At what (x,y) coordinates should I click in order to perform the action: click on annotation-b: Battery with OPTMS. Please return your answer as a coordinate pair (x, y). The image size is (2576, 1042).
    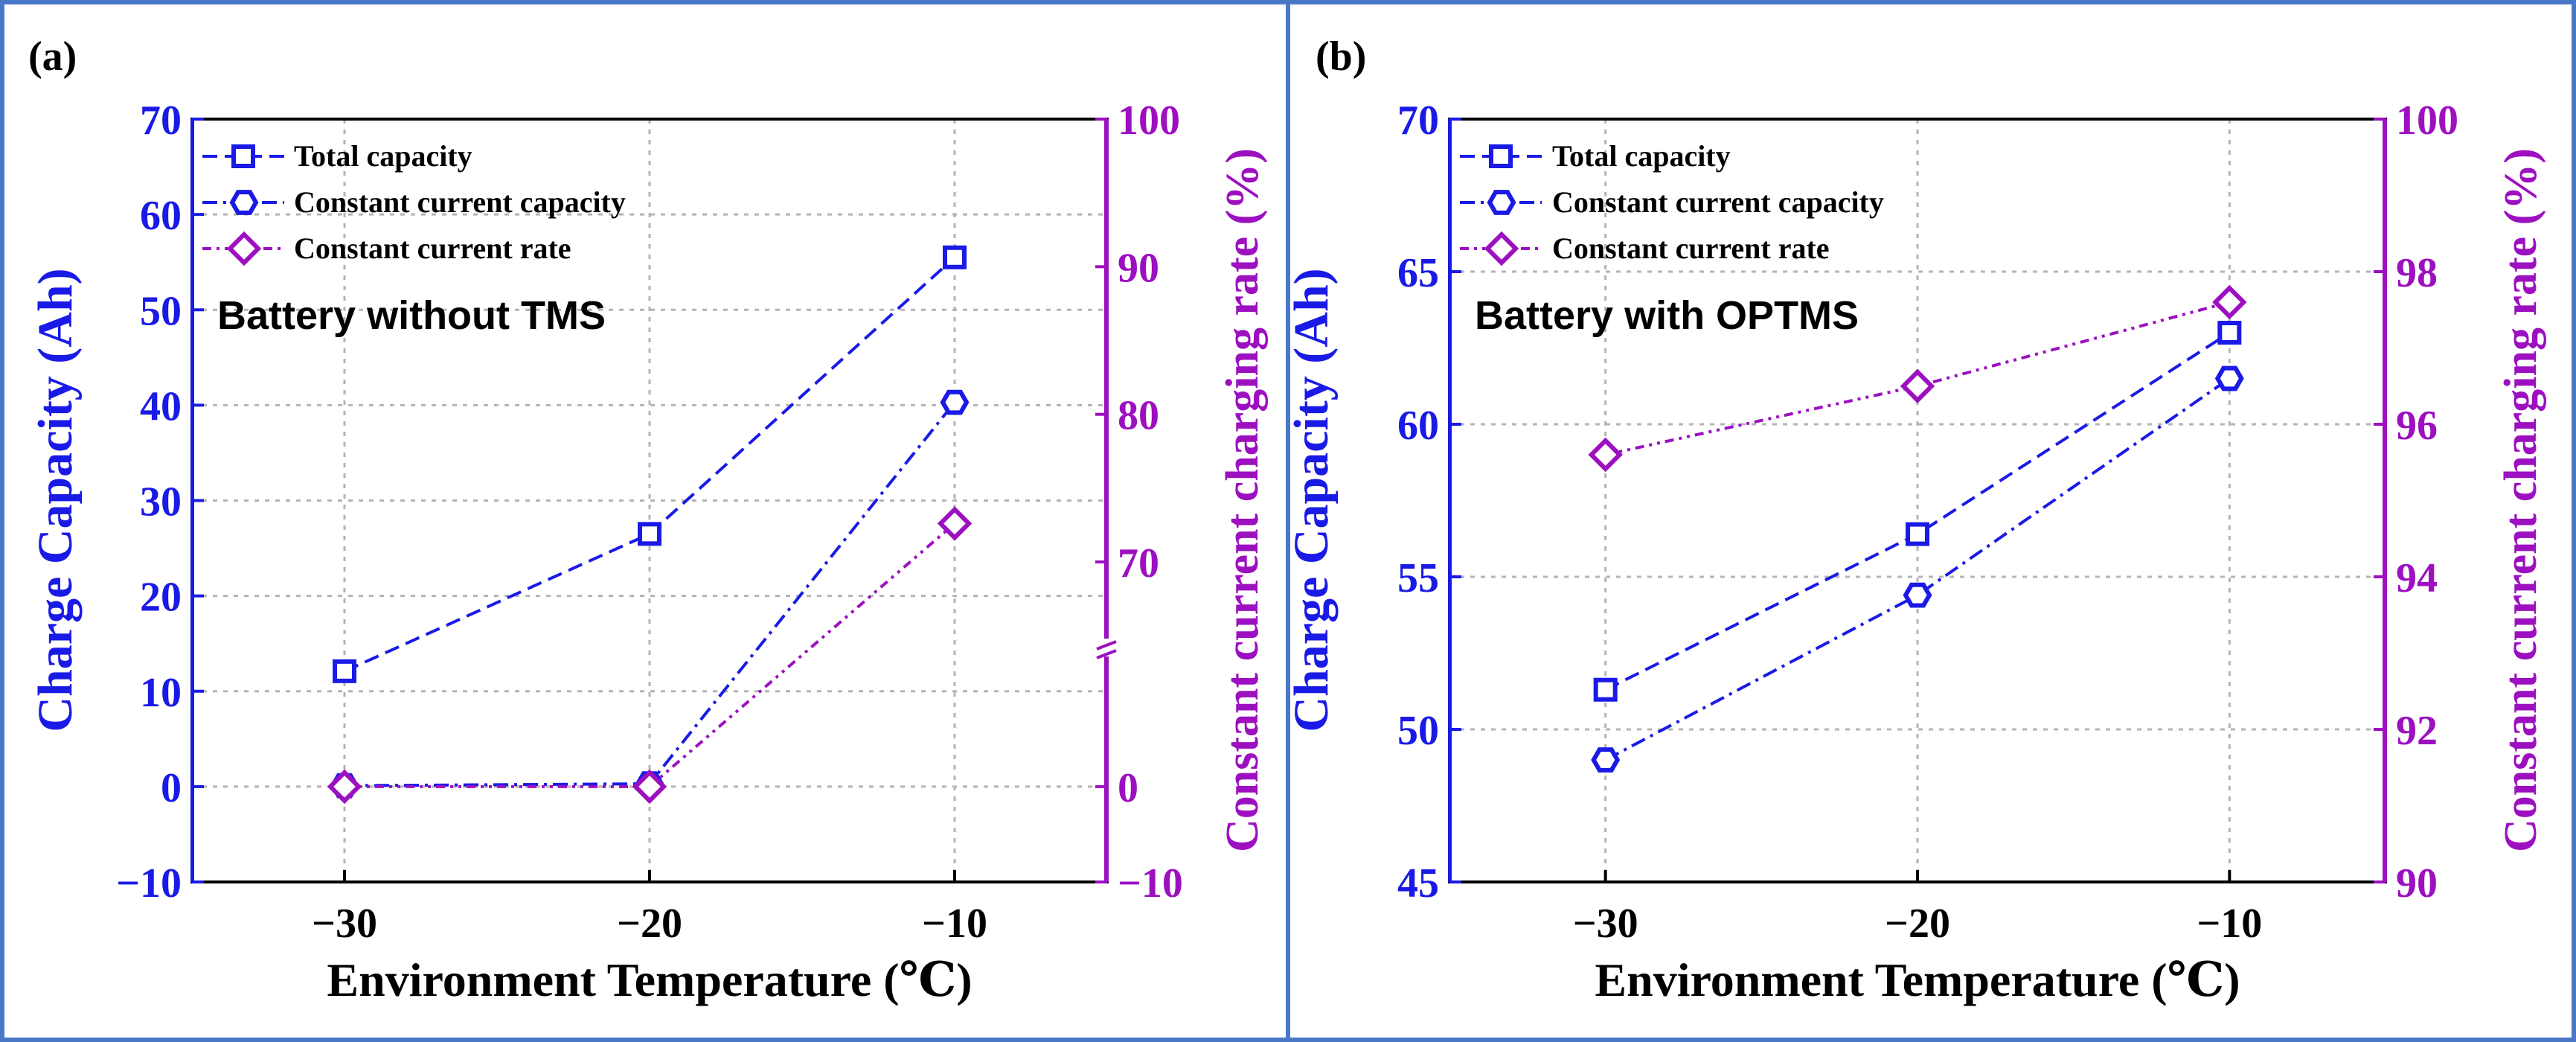
    Looking at the image, I should click on (1667, 315).